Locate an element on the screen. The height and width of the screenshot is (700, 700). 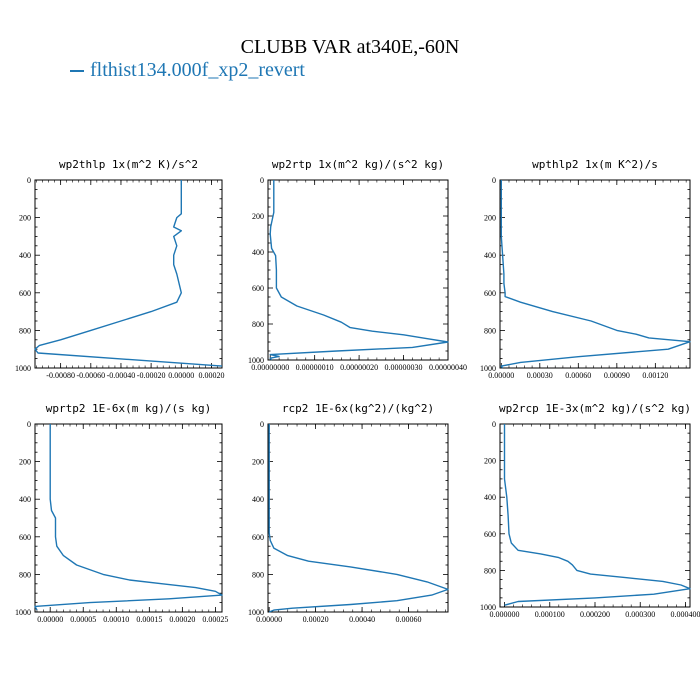
subplot-title: wp2rcp 1E-3x(m^2 kg)/(s^2 kg) is located at coordinates (595, 408).